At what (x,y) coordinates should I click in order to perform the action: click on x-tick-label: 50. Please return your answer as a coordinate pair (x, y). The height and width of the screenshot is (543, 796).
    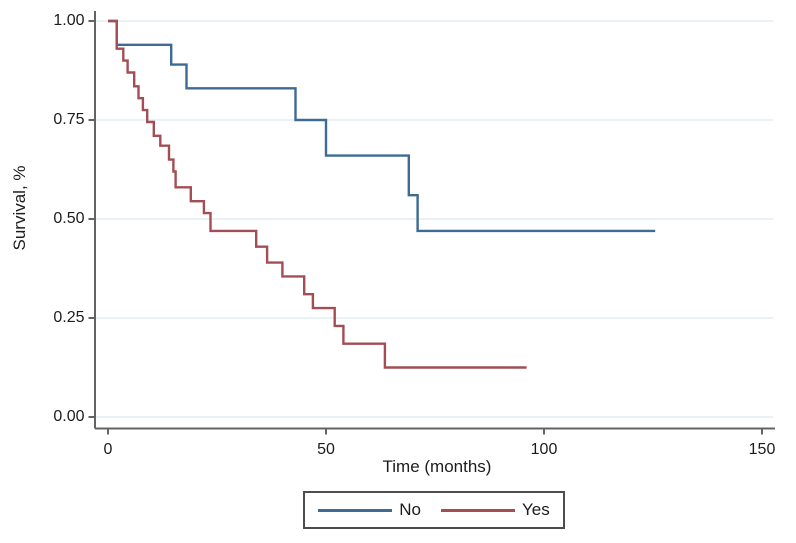
    Looking at the image, I should click on (326, 449).